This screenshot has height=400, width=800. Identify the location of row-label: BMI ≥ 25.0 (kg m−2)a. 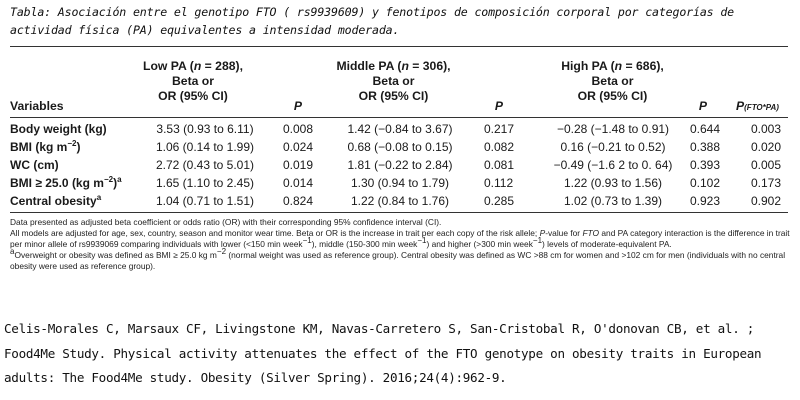
(66, 183).